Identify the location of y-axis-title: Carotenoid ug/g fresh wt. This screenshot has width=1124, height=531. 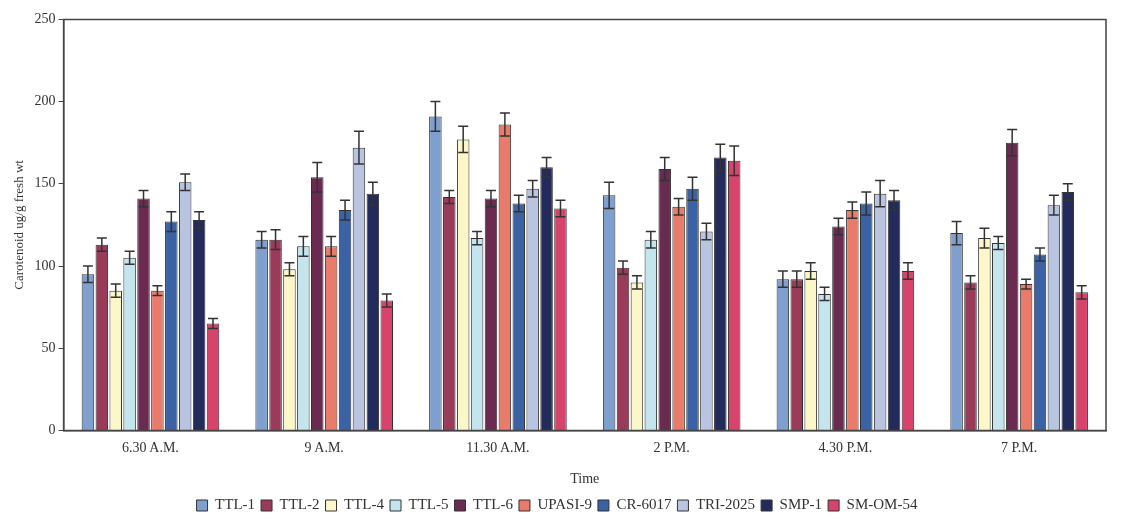
(19, 224).